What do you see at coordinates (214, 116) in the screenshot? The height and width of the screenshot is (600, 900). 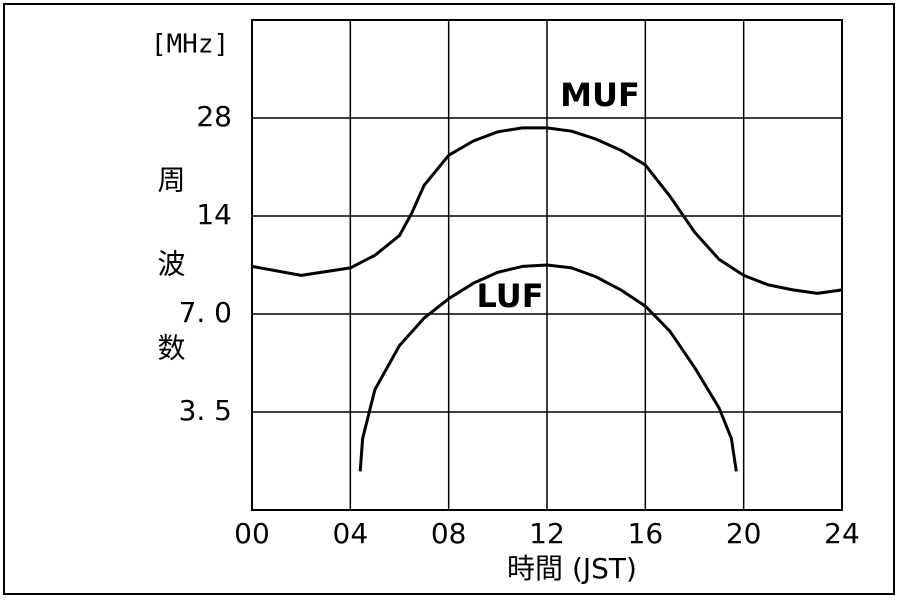 I see `y-tick-label: 28` at bounding box center [214, 116].